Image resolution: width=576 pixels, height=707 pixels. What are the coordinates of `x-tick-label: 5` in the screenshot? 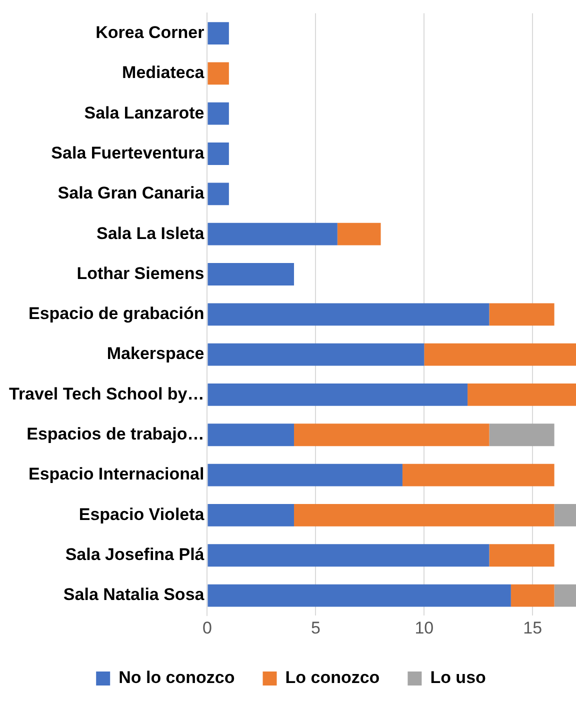 It's located at (315, 628).